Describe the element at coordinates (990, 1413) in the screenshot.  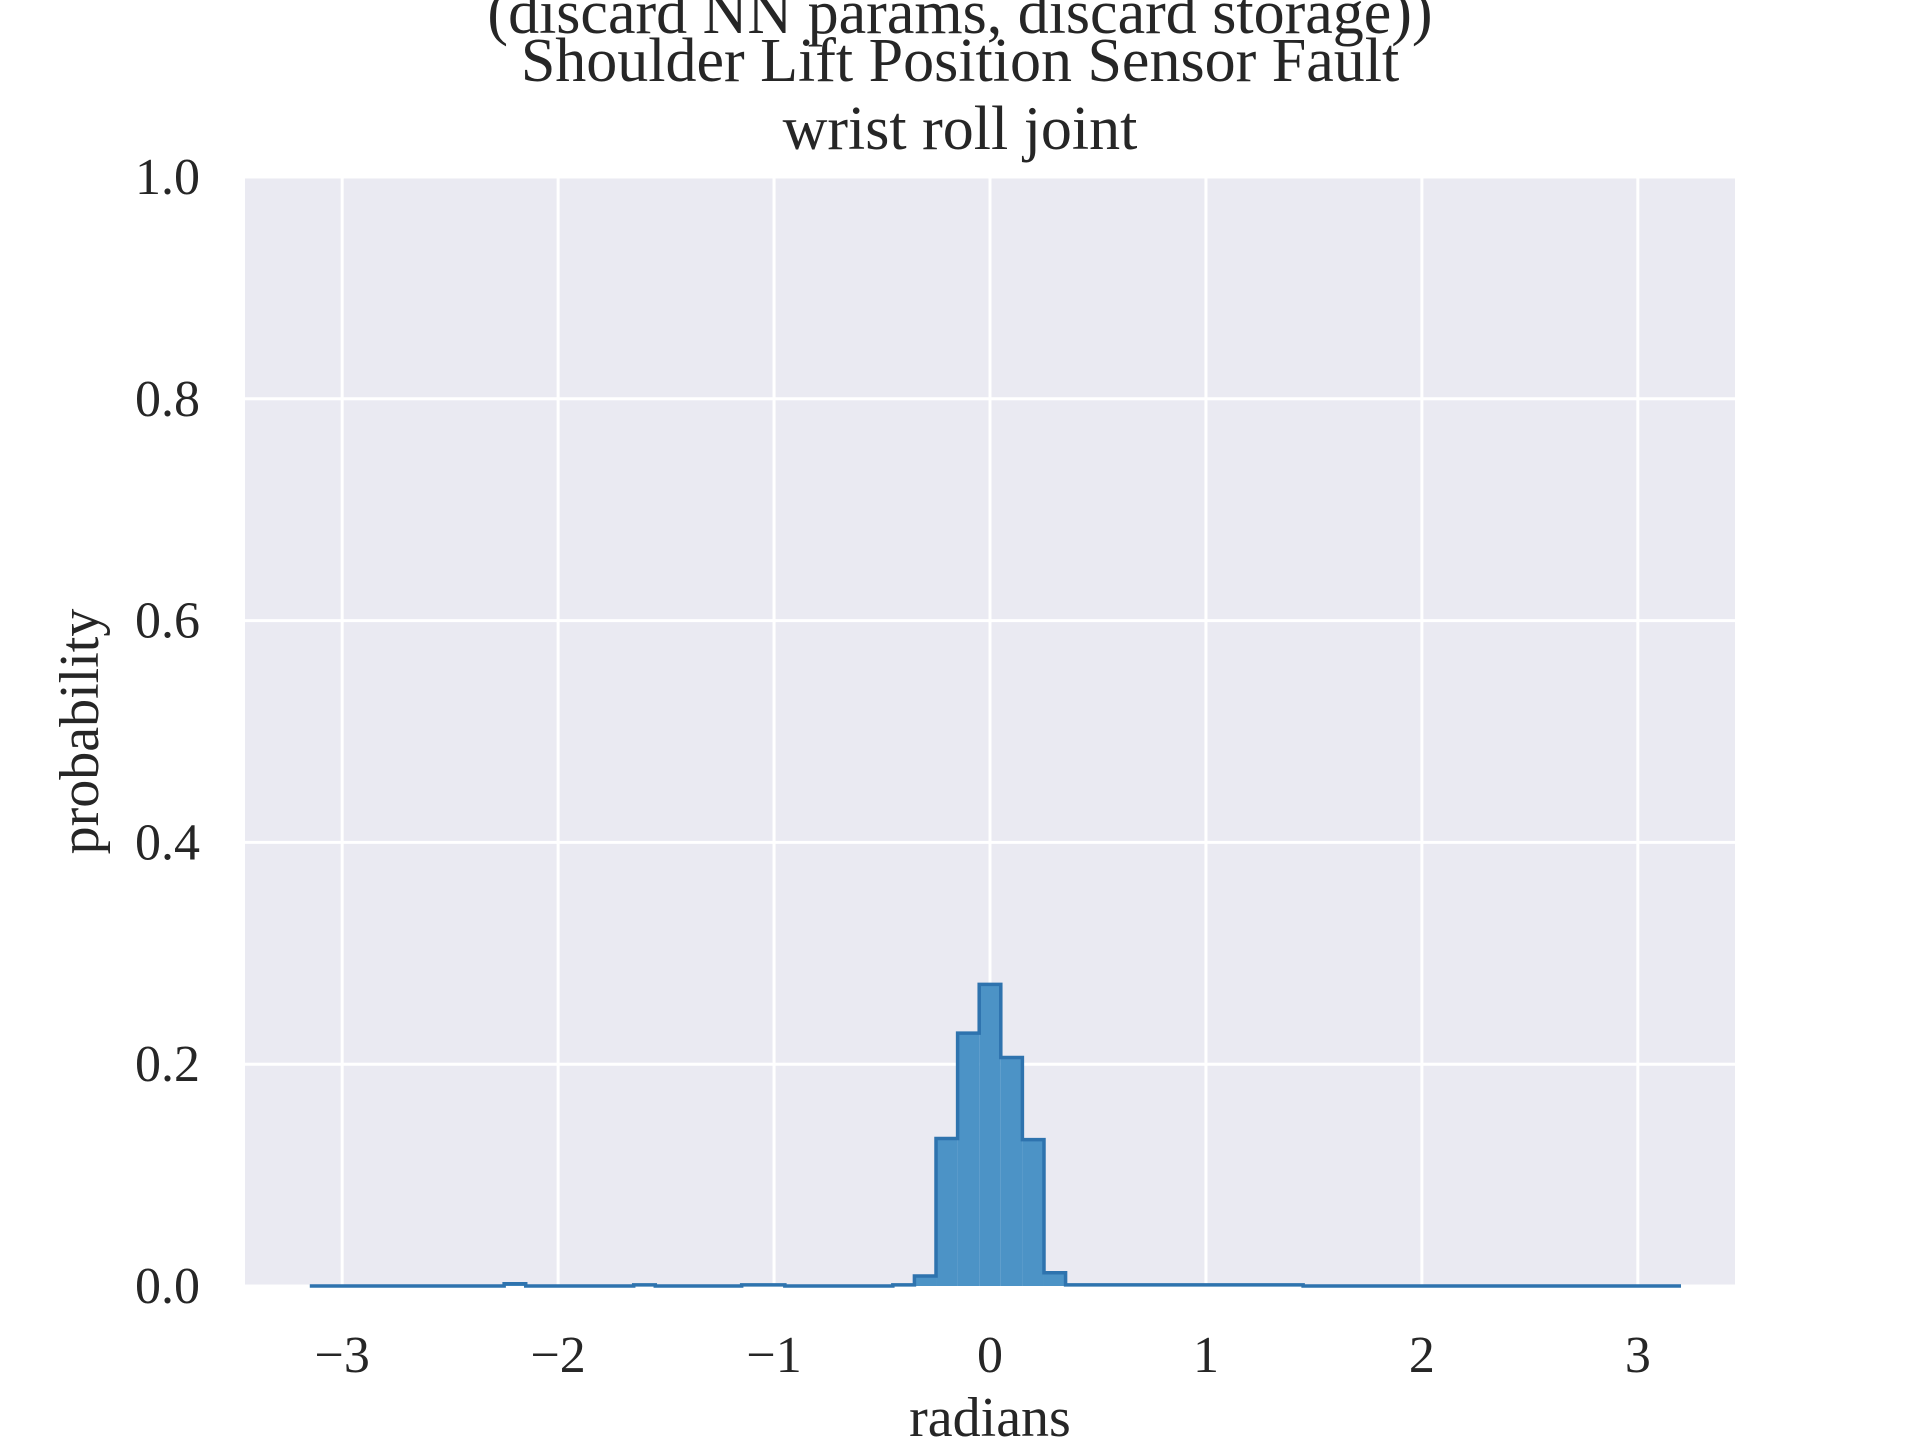
I see `x-axis-label: radians` at that location.